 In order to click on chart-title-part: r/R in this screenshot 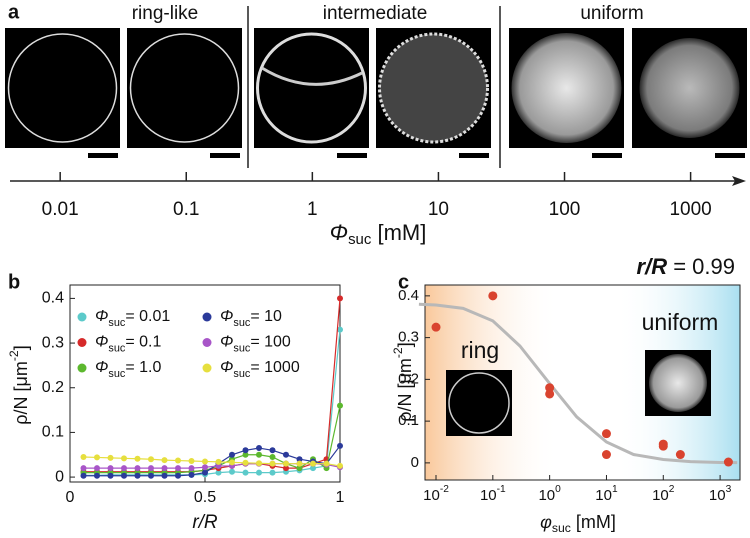, I will do `click(652, 266)`.